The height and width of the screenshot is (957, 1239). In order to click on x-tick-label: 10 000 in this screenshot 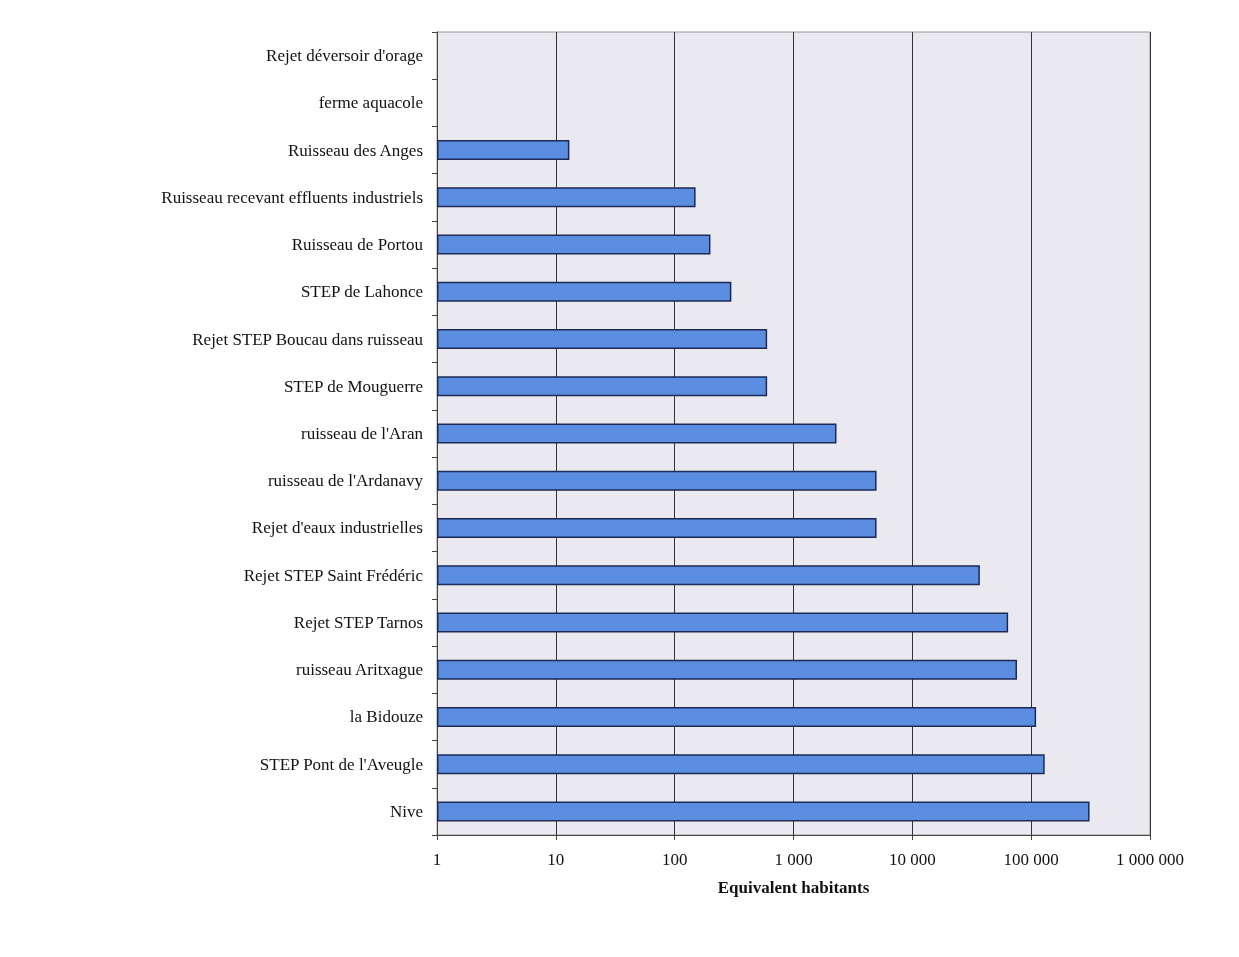, I will do `click(912, 859)`.